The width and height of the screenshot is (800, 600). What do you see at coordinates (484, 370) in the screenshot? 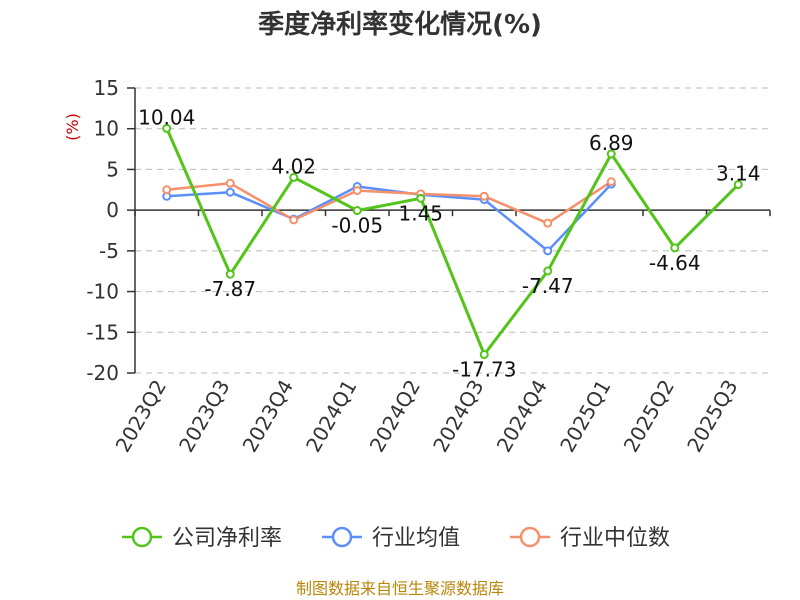
I see `data-label: -17.73` at bounding box center [484, 370].